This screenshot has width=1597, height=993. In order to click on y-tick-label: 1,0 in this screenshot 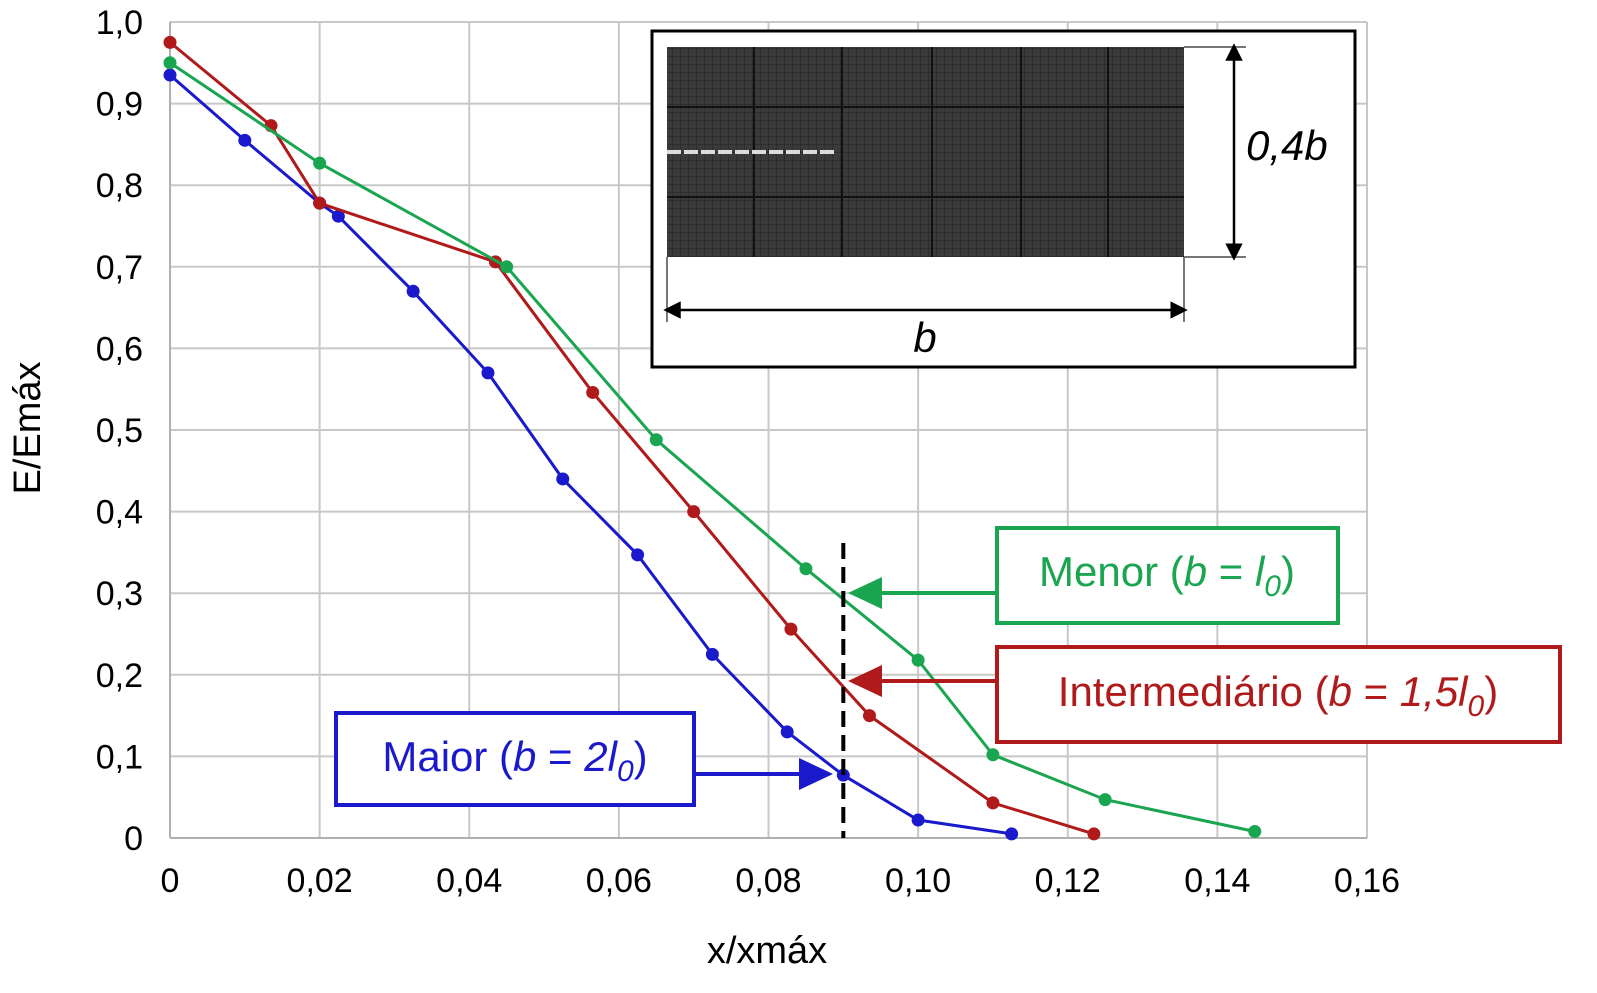, I will do `click(119, 23)`.